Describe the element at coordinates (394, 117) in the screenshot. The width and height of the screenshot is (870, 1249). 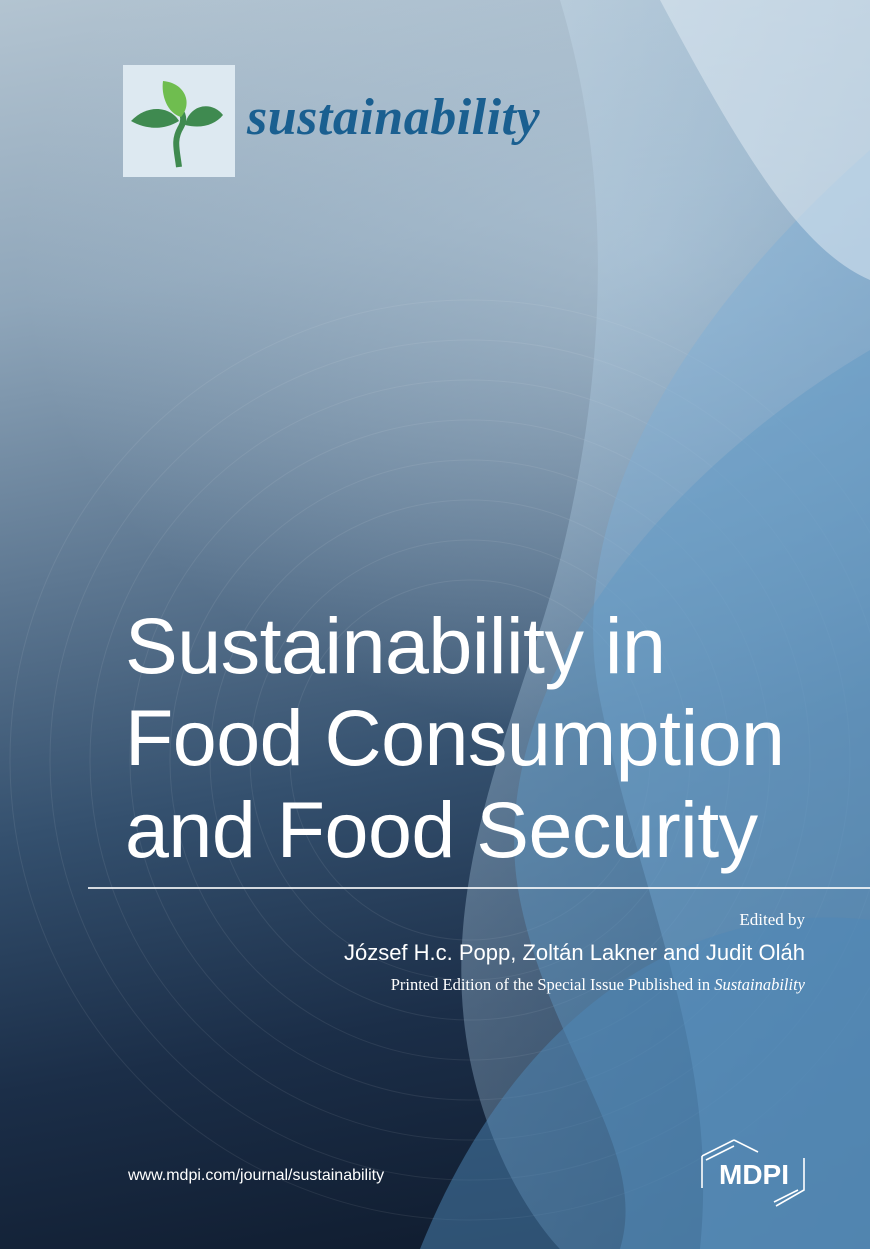
I see `journal-name: sustainability` at that location.